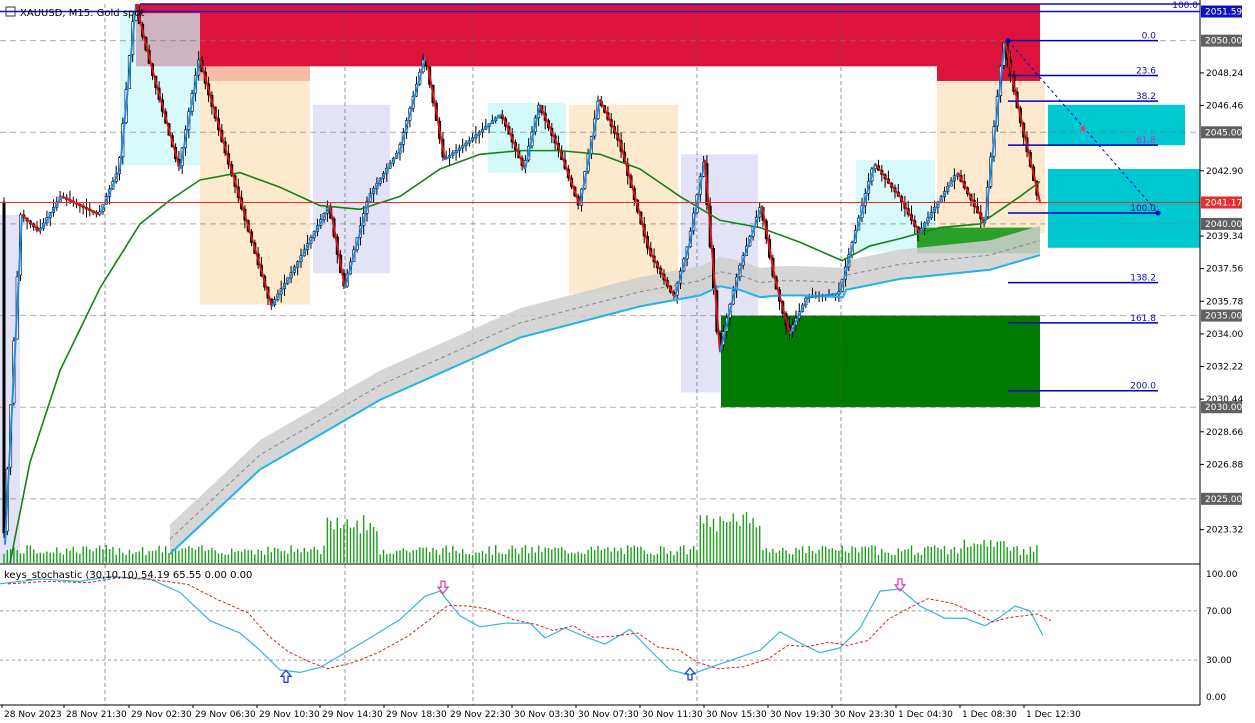  Describe the element at coordinates (608, 714) in the screenshot. I see `time-axis-label: 30 Nov 07:30` at that location.